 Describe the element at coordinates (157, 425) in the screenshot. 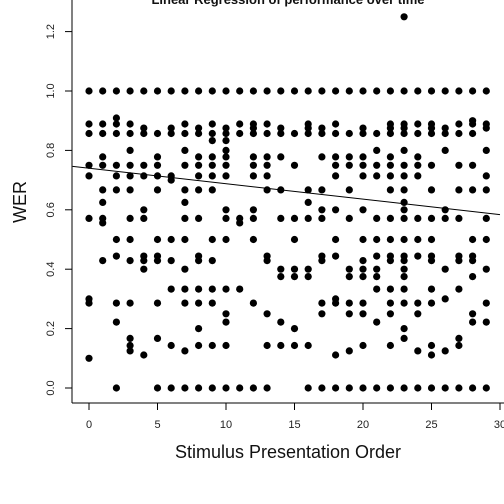

I see `x-tick-label: 5` at that location.